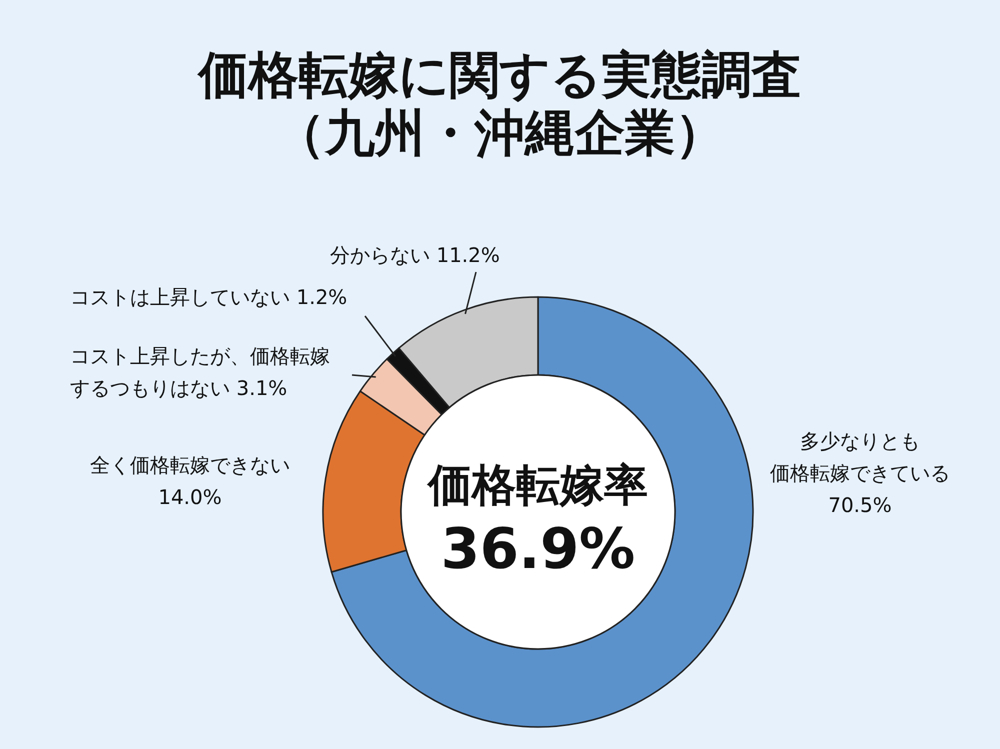 The image size is (1000, 749). I want to click on text: 価格転嫁率, so click(537, 485).